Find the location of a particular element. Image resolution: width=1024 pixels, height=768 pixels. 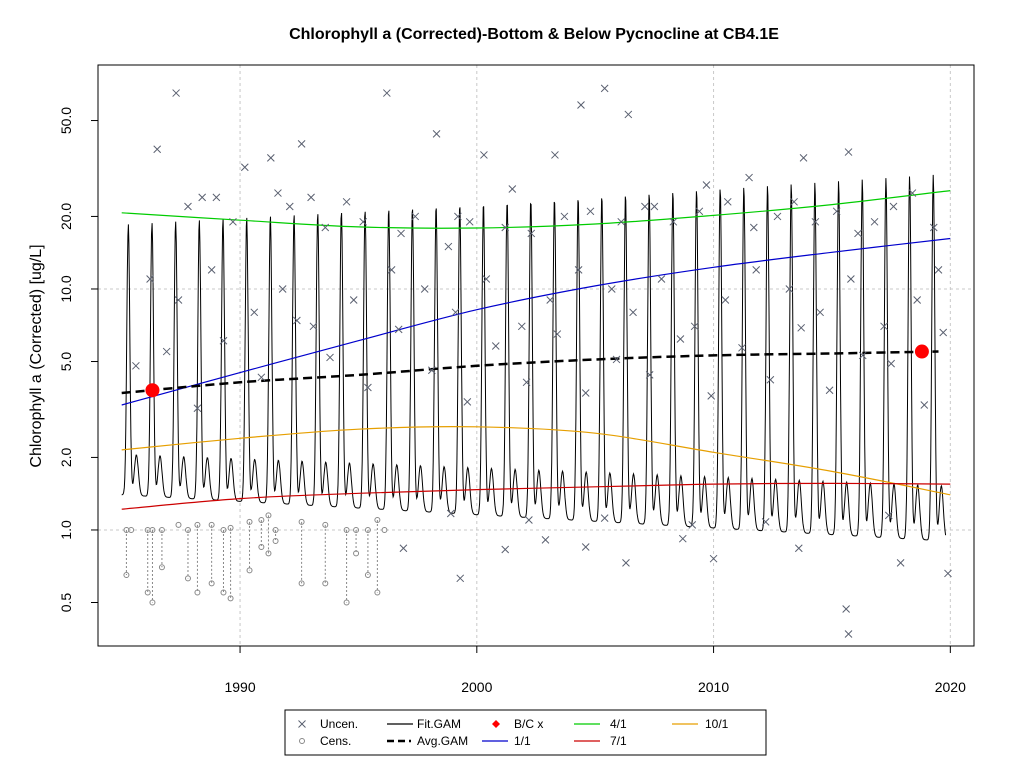

legend-label: B/C x is located at coordinates (528, 724).